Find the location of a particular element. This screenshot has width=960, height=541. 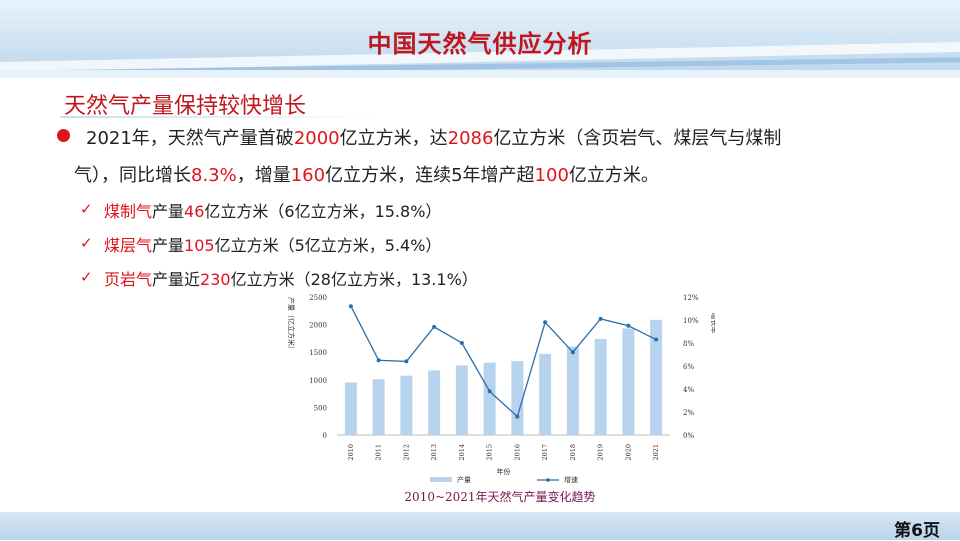

x-axis-title: 年份 is located at coordinates (504, 471).